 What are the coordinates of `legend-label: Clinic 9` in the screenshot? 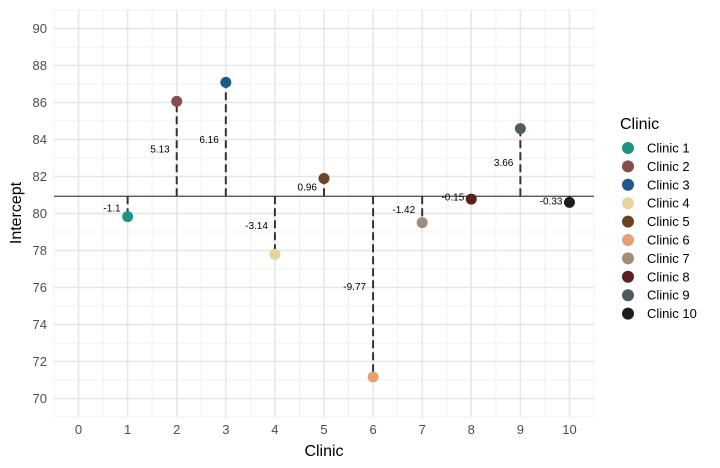 It's located at (668, 295).